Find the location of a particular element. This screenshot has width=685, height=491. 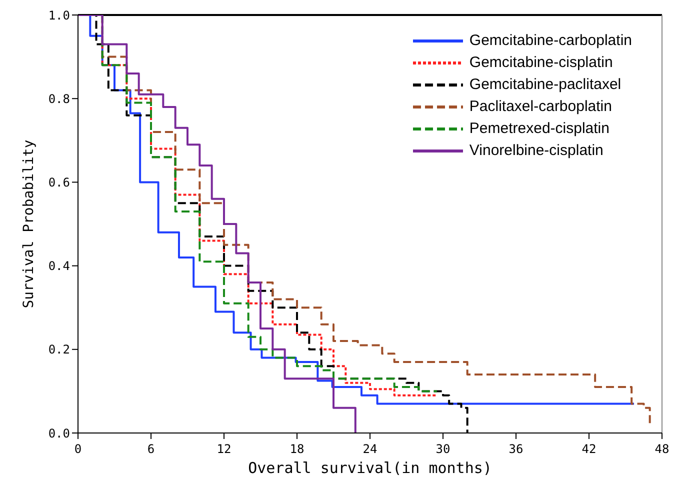

y-tick-label: 1.0 is located at coordinates (59, 15).